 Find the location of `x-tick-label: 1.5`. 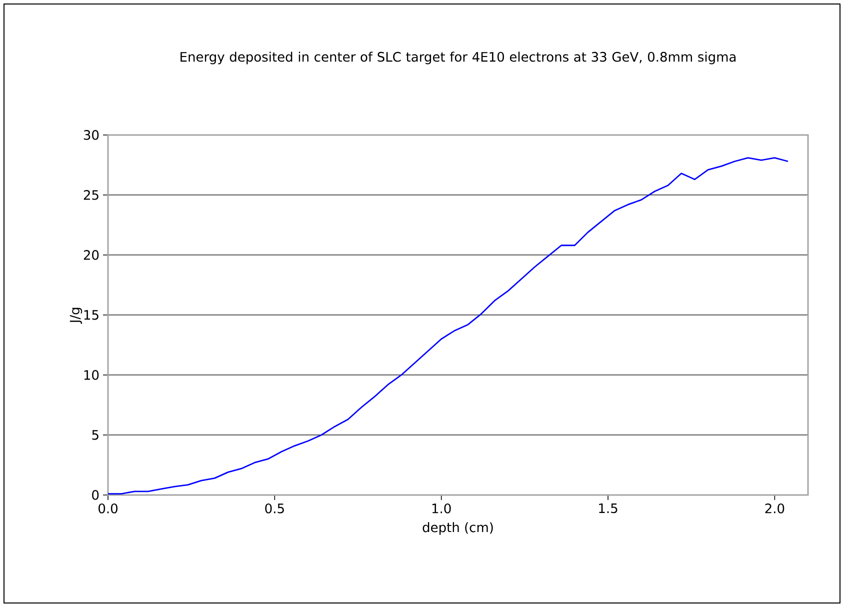

x-tick-label: 1.5 is located at coordinates (608, 509).